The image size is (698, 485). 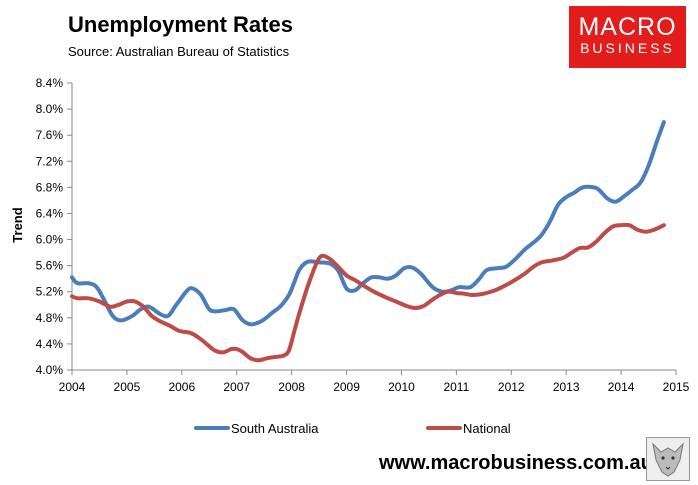 What do you see at coordinates (180, 24) in the screenshot?
I see `chart-title: Unemployment Rates` at bounding box center [180, 24].